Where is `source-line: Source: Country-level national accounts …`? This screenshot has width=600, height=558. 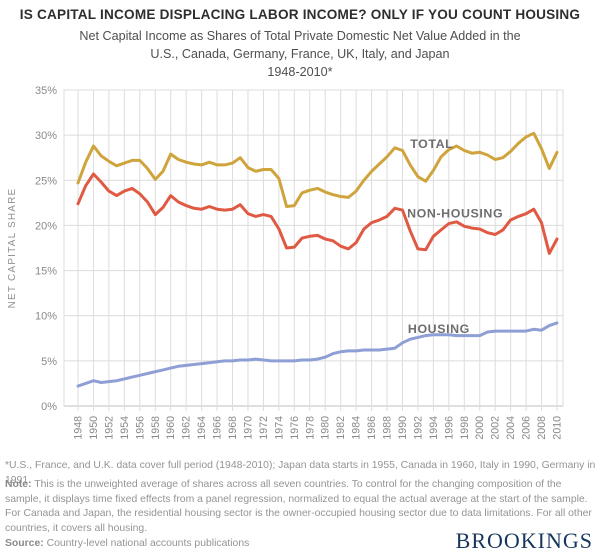 source-line: Source: Country-level national accounts … is located at coordinates (205, 544).